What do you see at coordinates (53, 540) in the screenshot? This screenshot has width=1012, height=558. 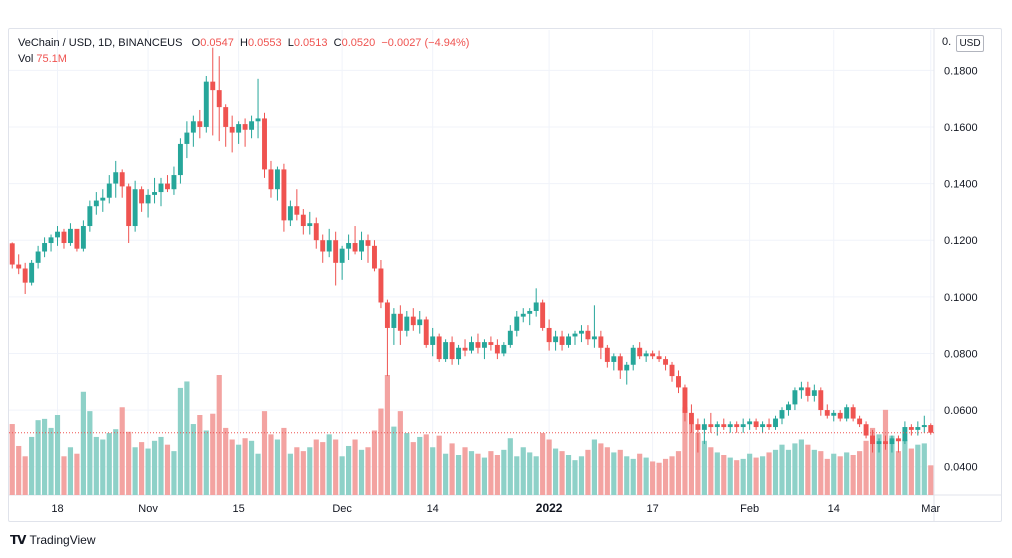 I see `footer-brand: 𝗧𝗩 TradingView` at bounding box center [53, 540].